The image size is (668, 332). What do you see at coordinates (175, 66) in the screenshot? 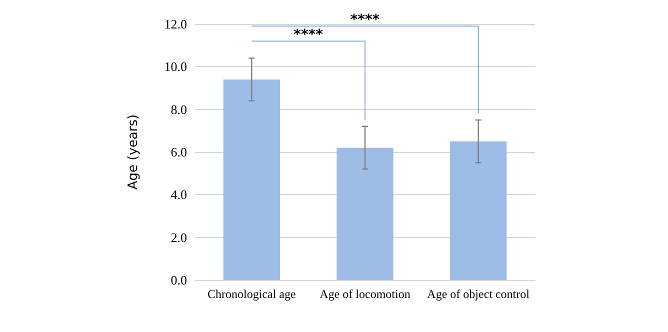
I see `y-tick-label: 10.0` at bounding box center [175, 66].